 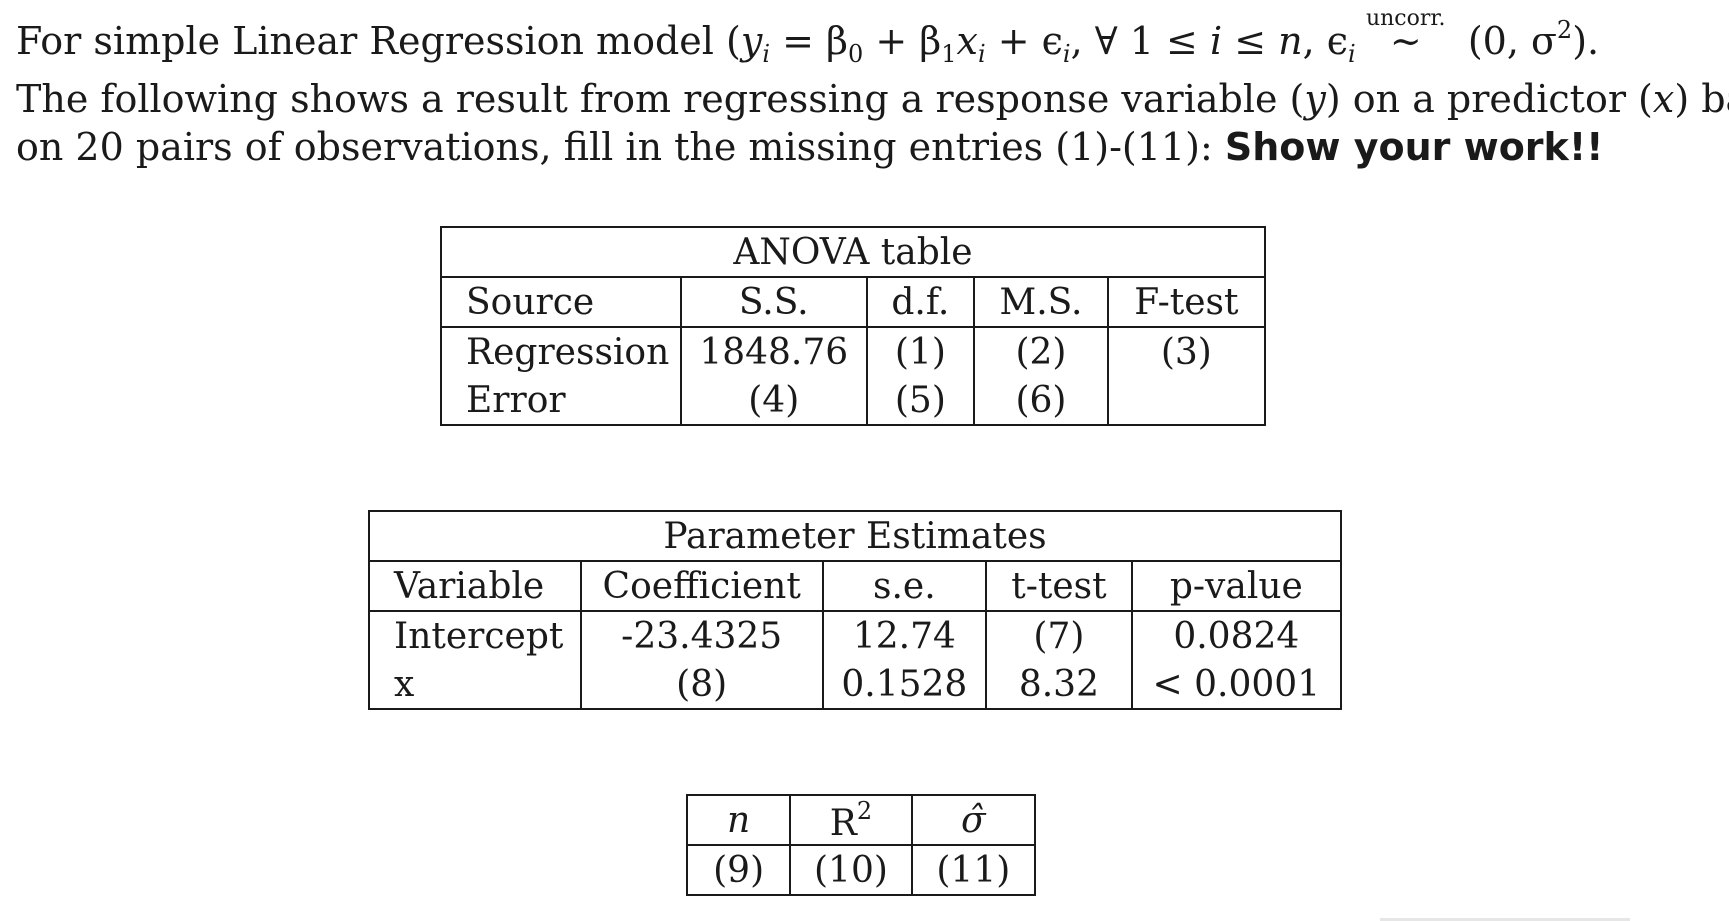 What do you see at coordinates (843, 823) in the screenshot?
I see `summary-r-label: R` at bounding box center [843, 823].